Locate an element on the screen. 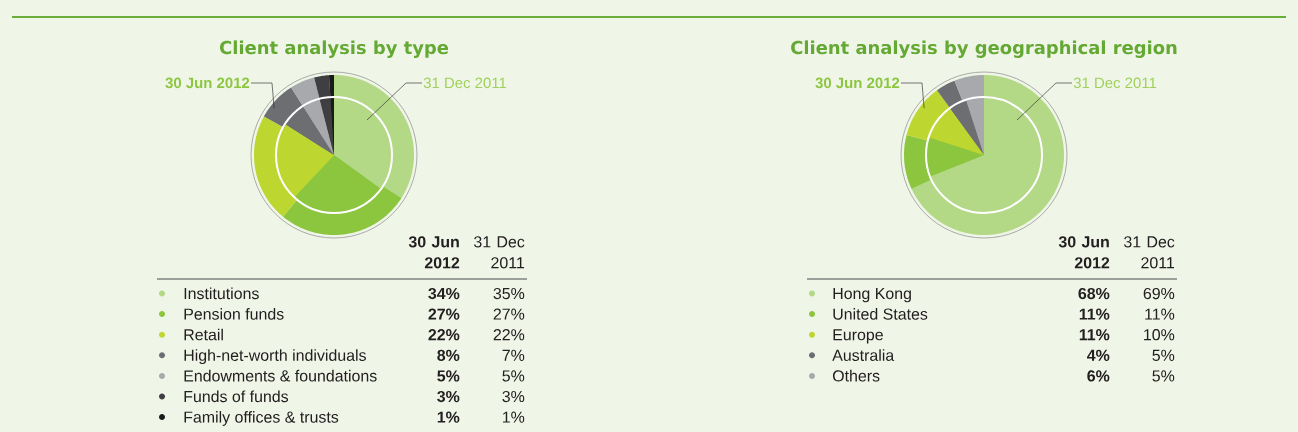 This screenshot has width=1298, height=432. legend-label: Endowments & foundations is located at coordinates (280, 375).